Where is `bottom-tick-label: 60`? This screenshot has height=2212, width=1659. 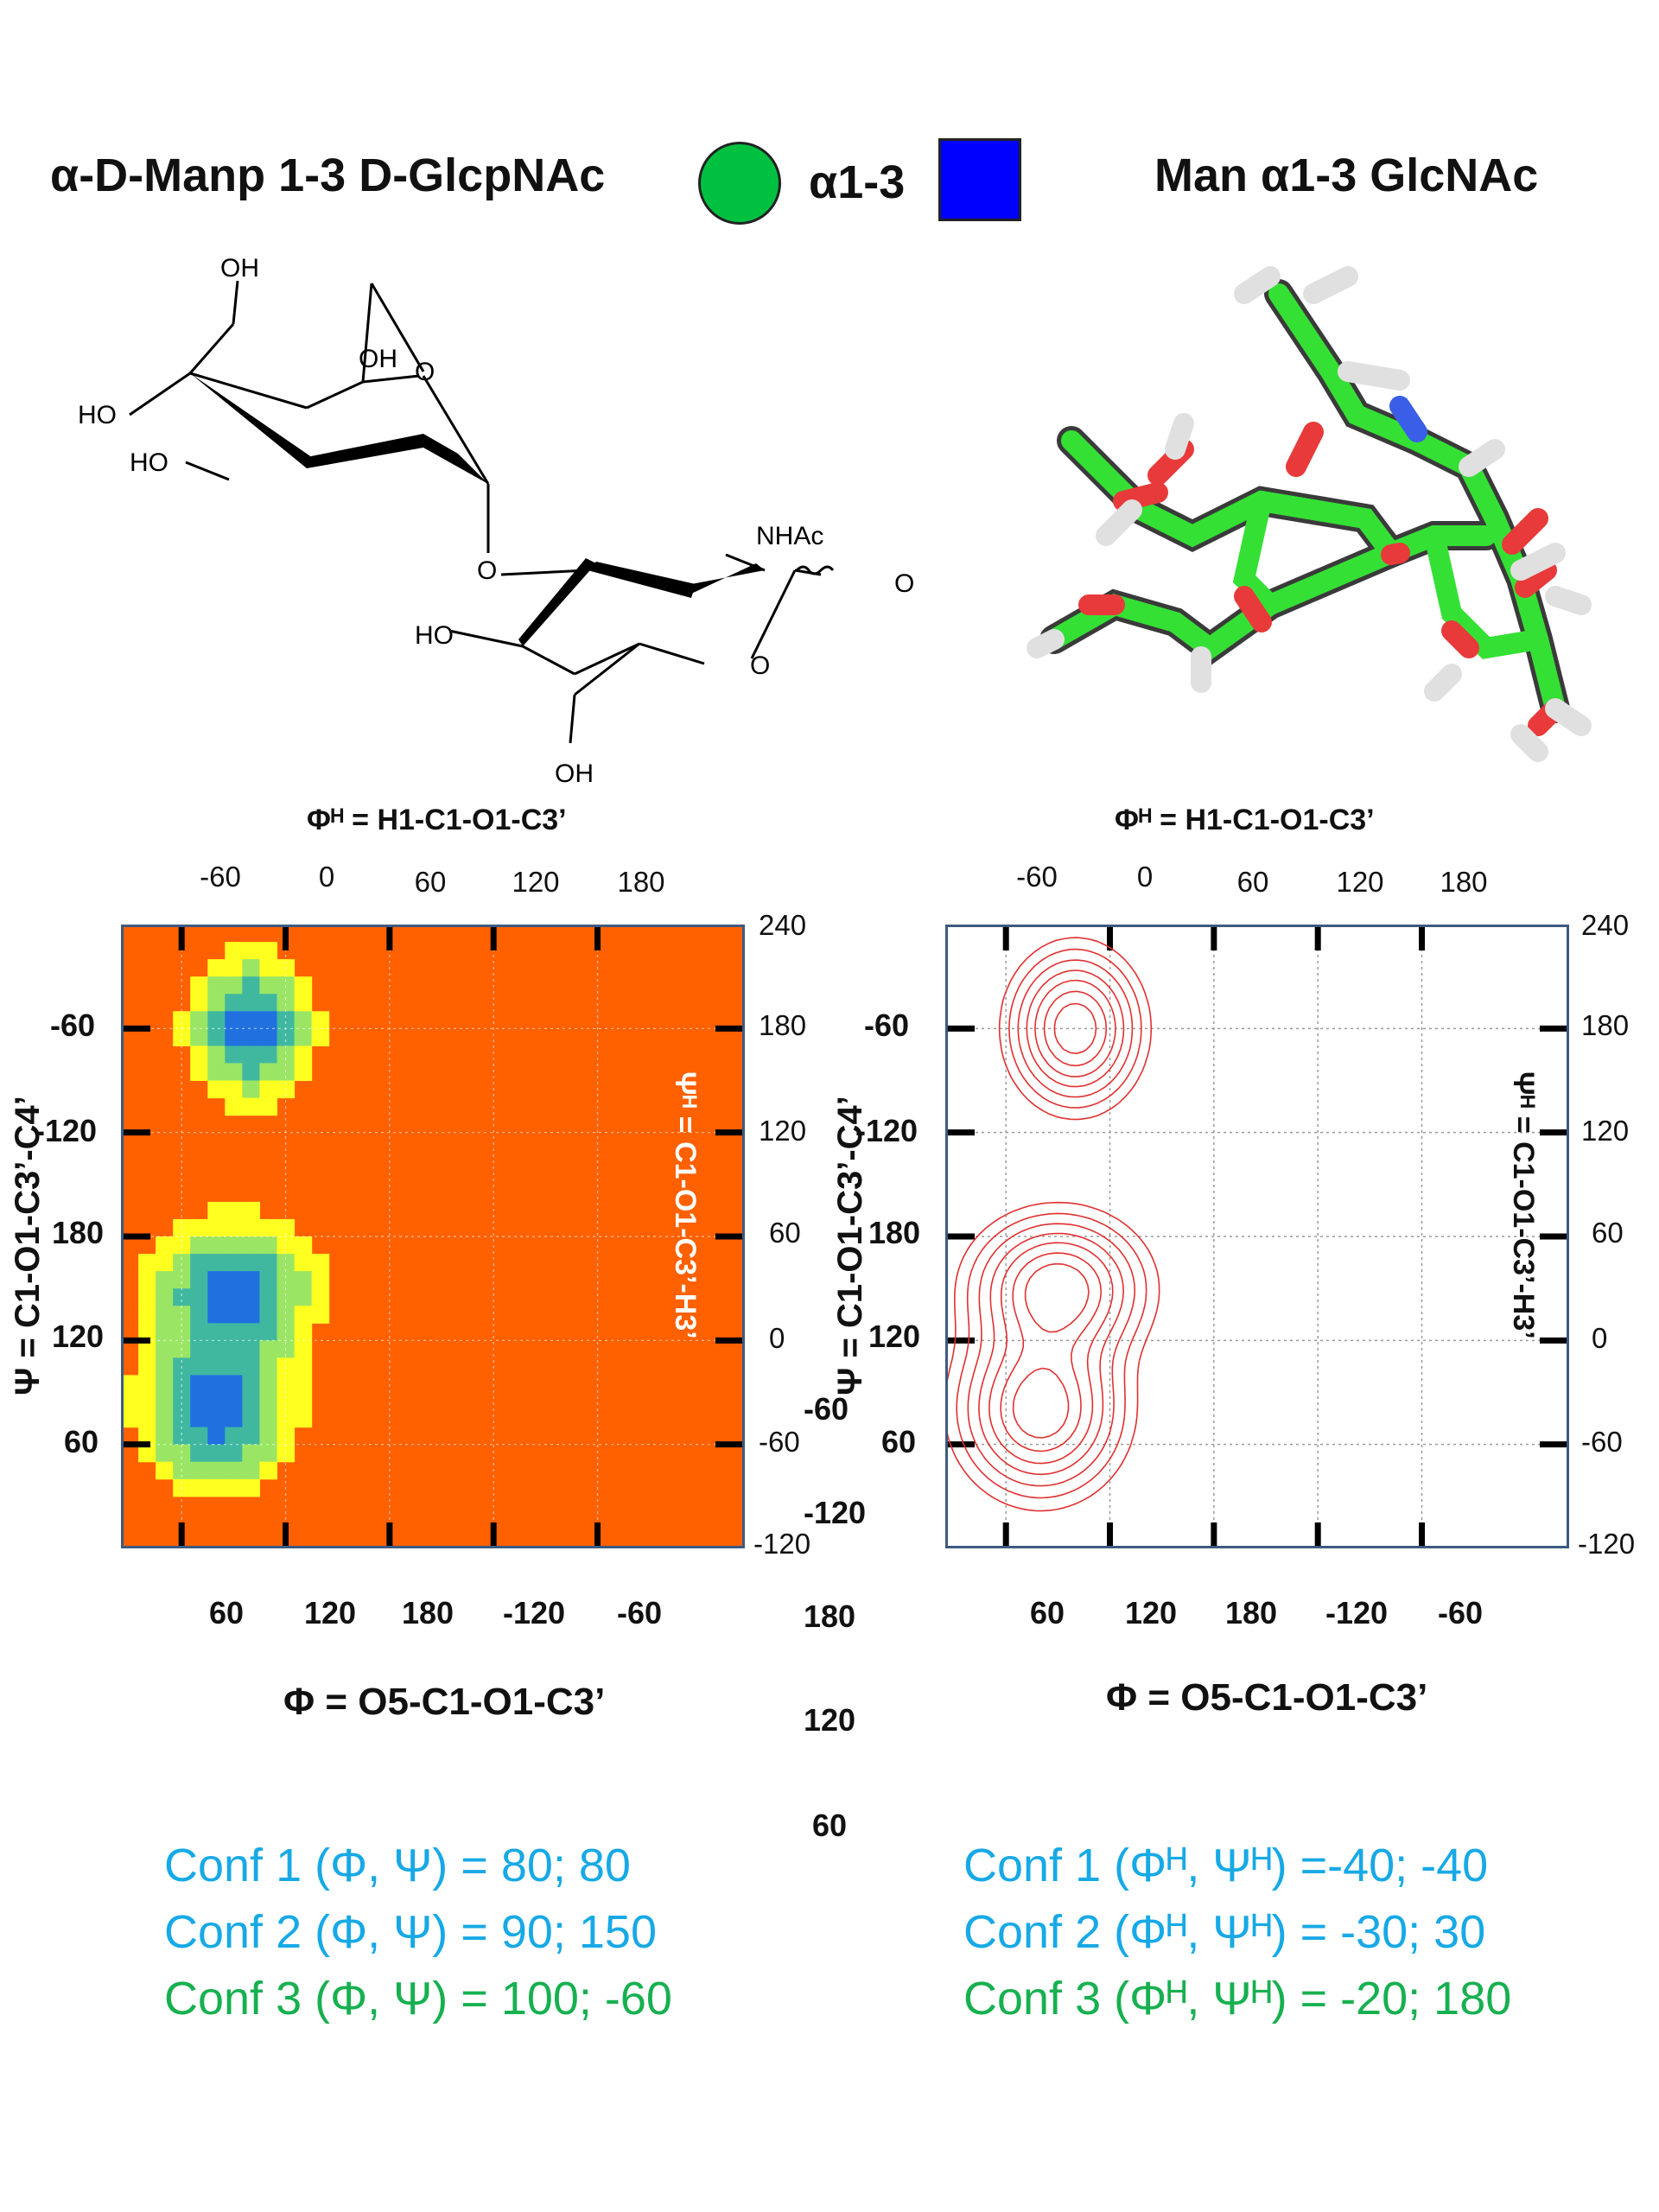 bottom-tick-label: 60 is located at coordinates (226, 1612).